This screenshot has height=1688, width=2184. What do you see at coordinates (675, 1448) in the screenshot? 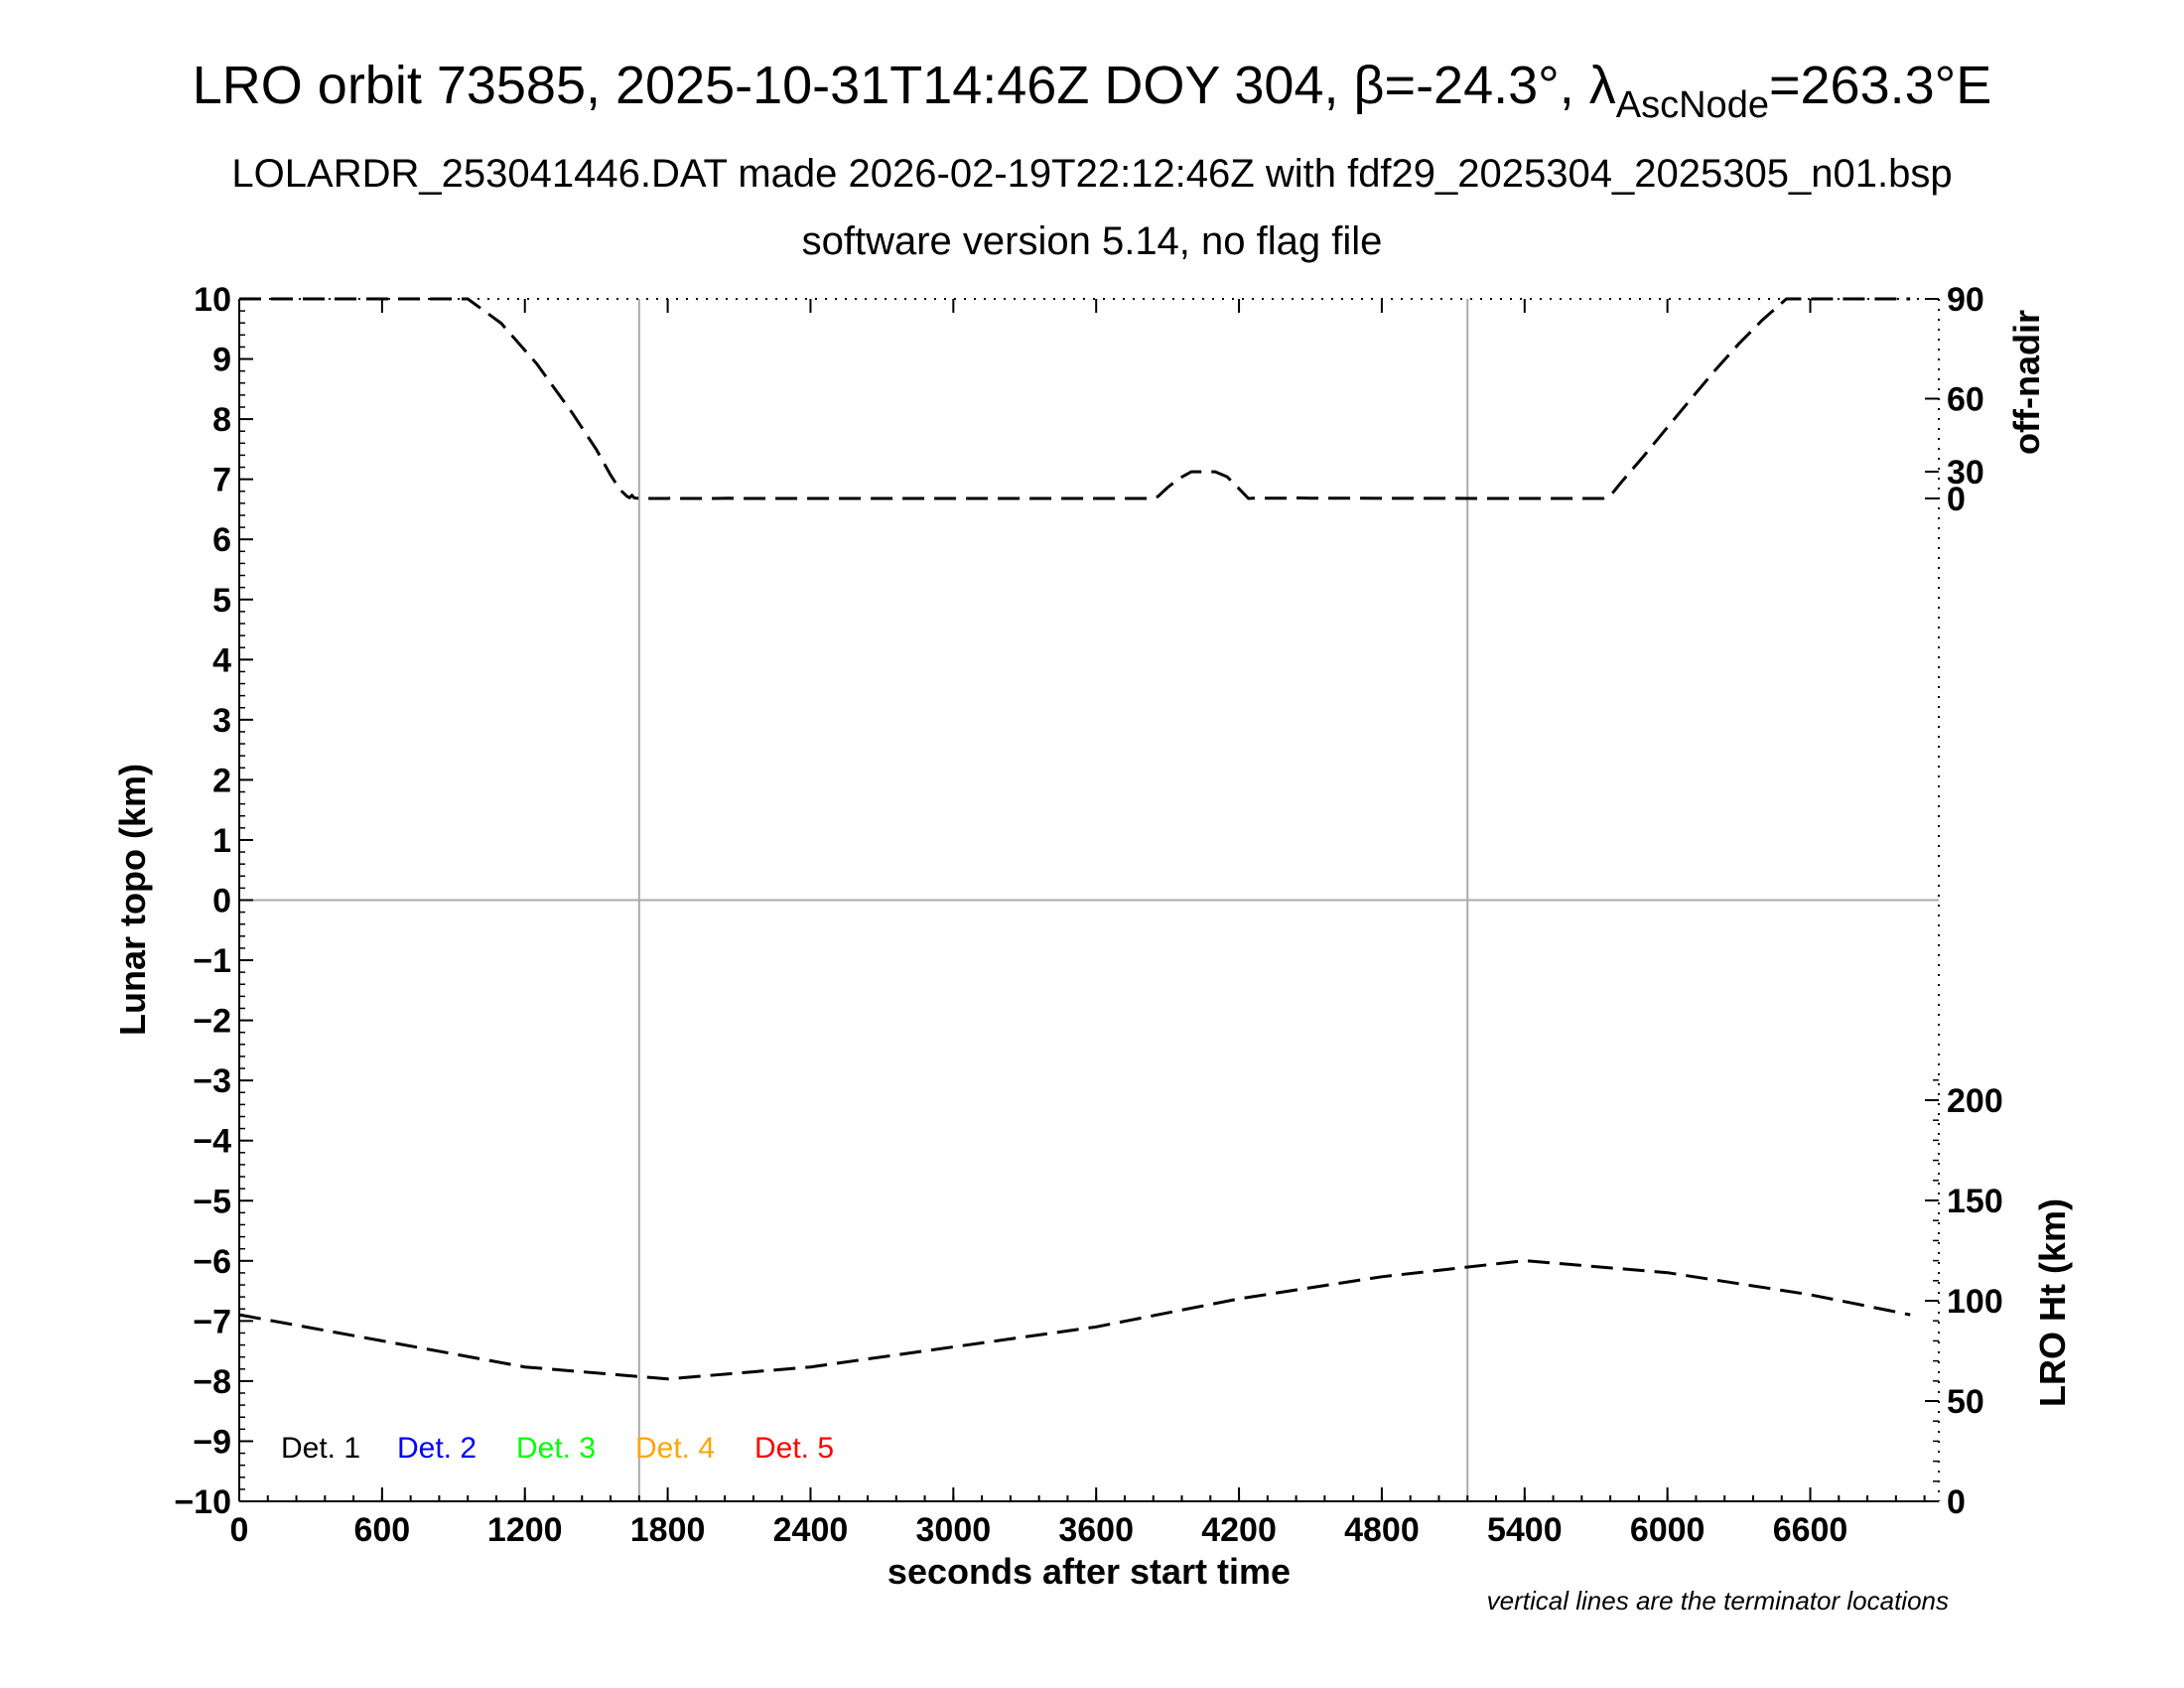
I see `legend-entry-det-4: Det. 4` at bounding box center [675, 1448].